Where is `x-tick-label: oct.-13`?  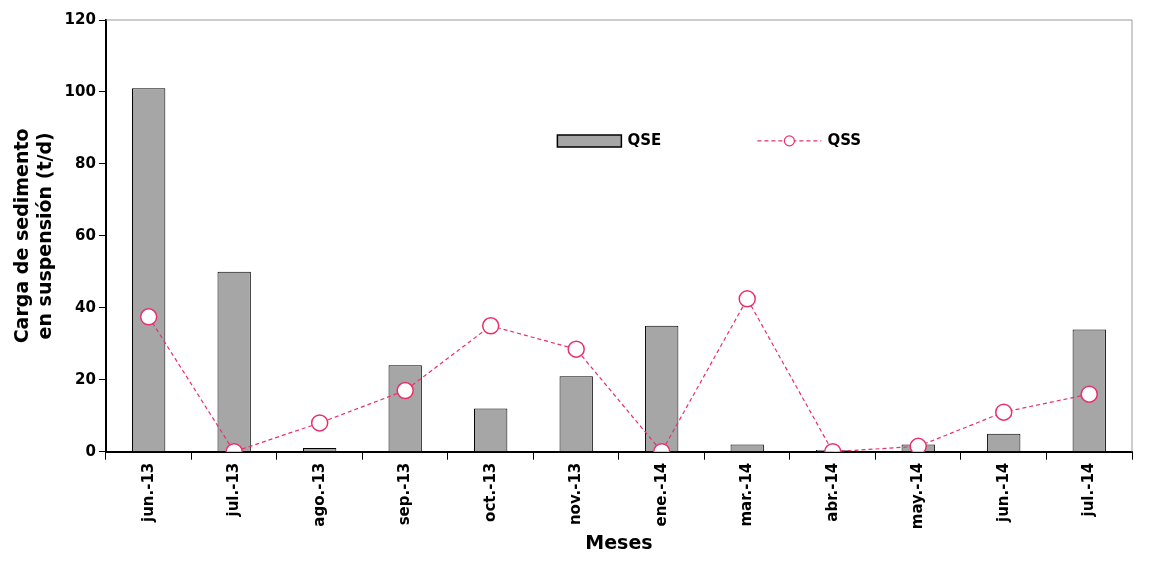 x-tick-label: oct.-13 is located at coordinates (489, 492).